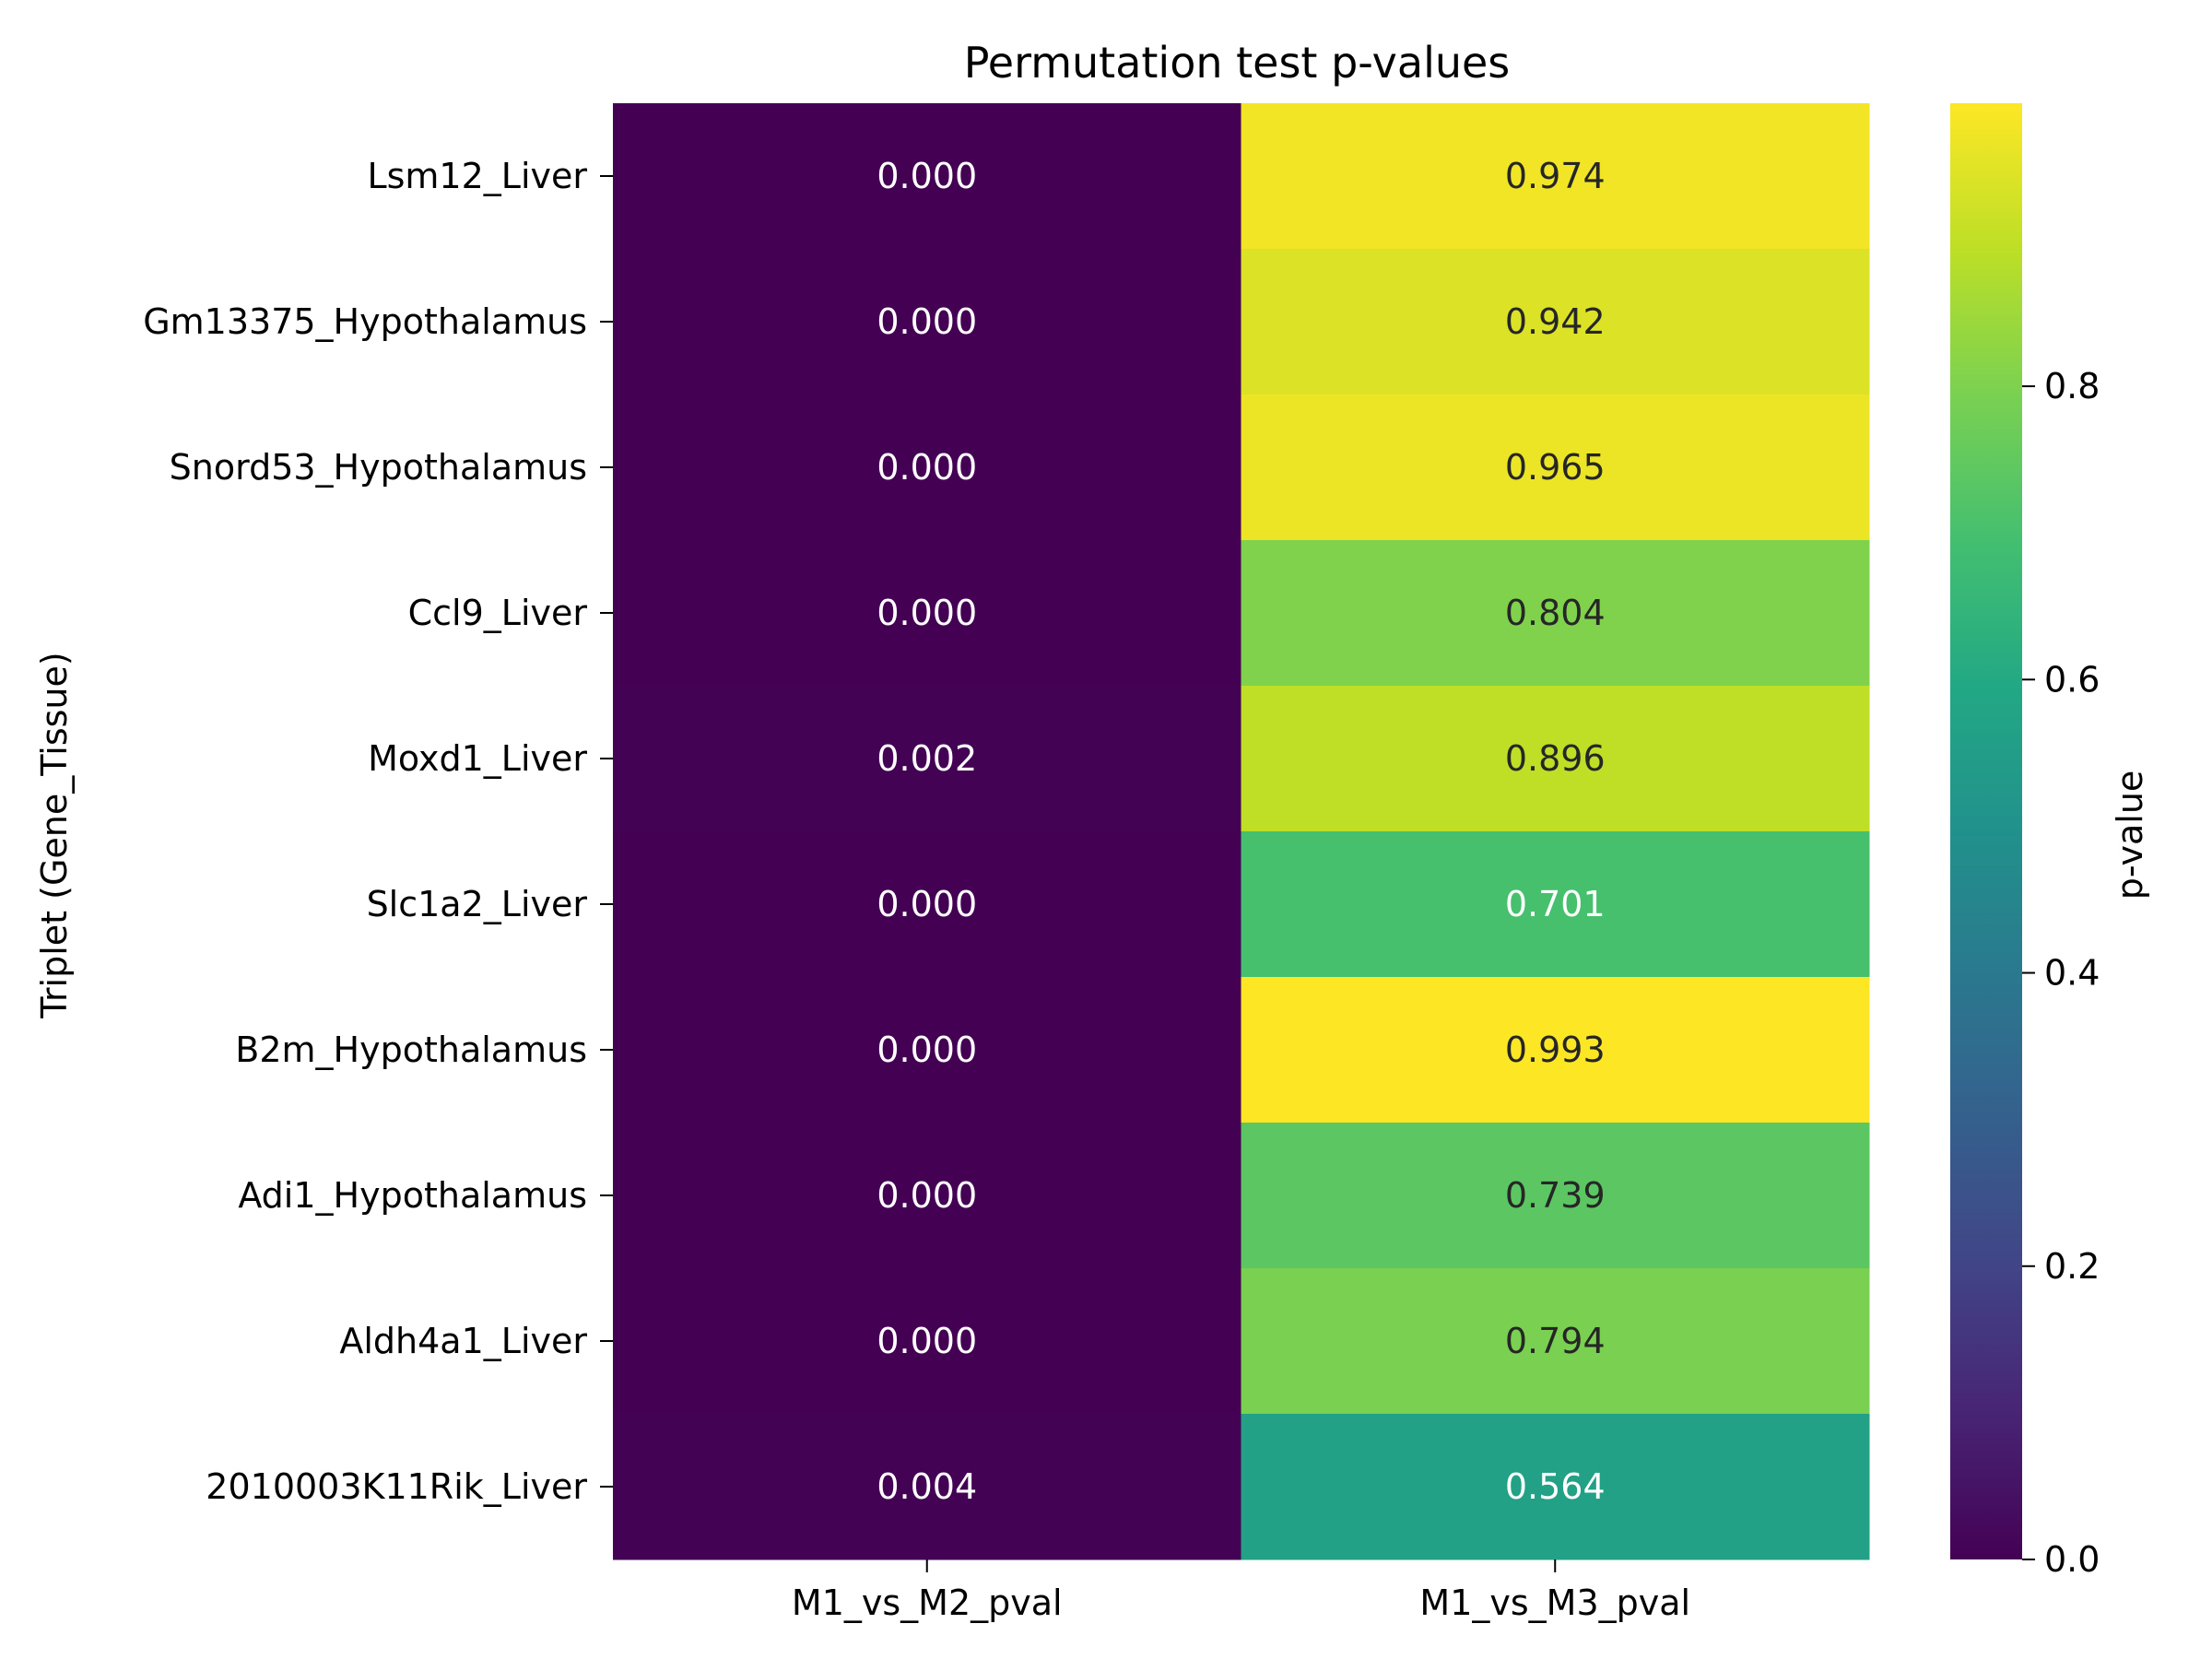  I want to click on y-axis-label: Triplet (Gene_Tissue), so click(54, 835).